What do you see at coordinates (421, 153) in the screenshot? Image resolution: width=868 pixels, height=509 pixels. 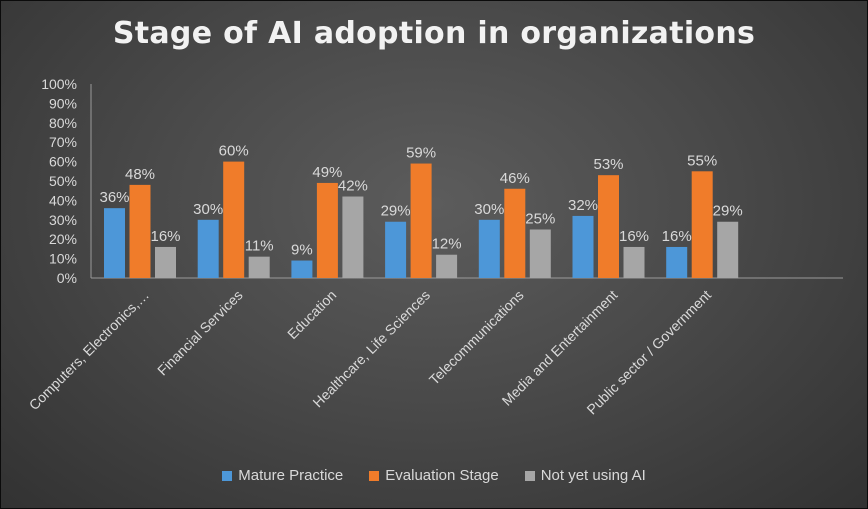 I see `data-label: 59%` at bounding box center [421, 153].